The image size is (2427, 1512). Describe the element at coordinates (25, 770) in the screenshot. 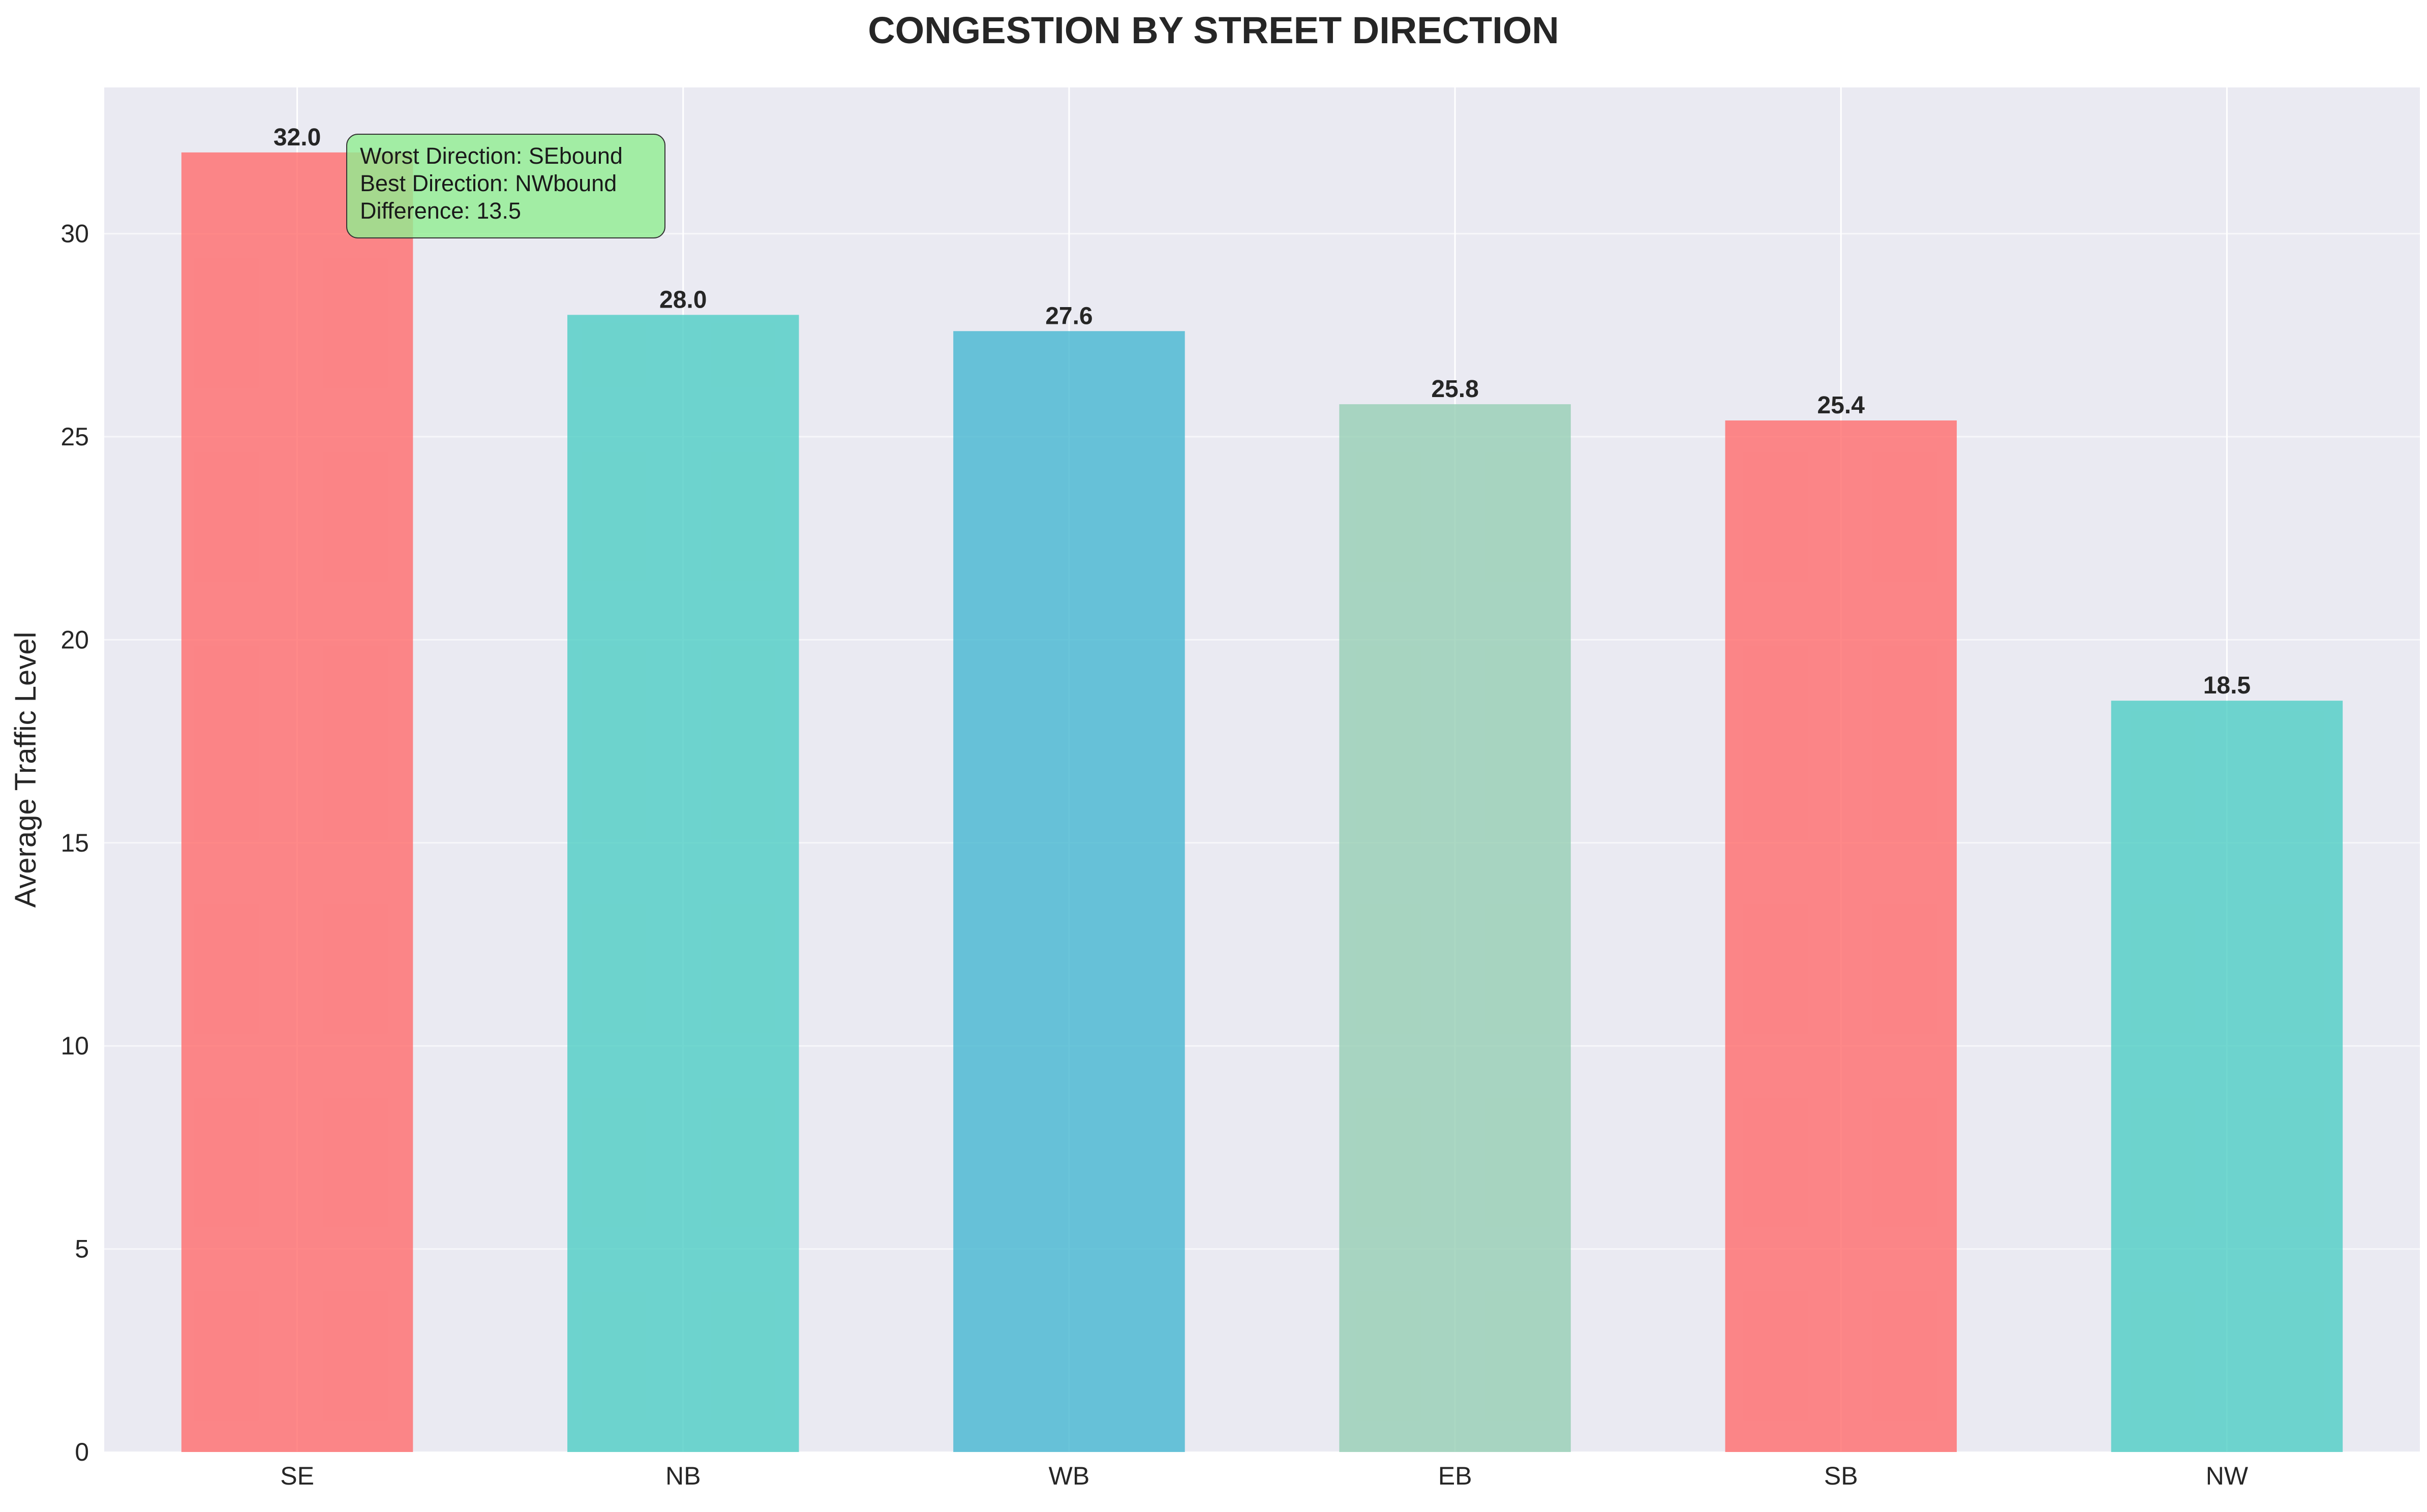

I see `y-axis-label: Average Traffic Level` at that location.